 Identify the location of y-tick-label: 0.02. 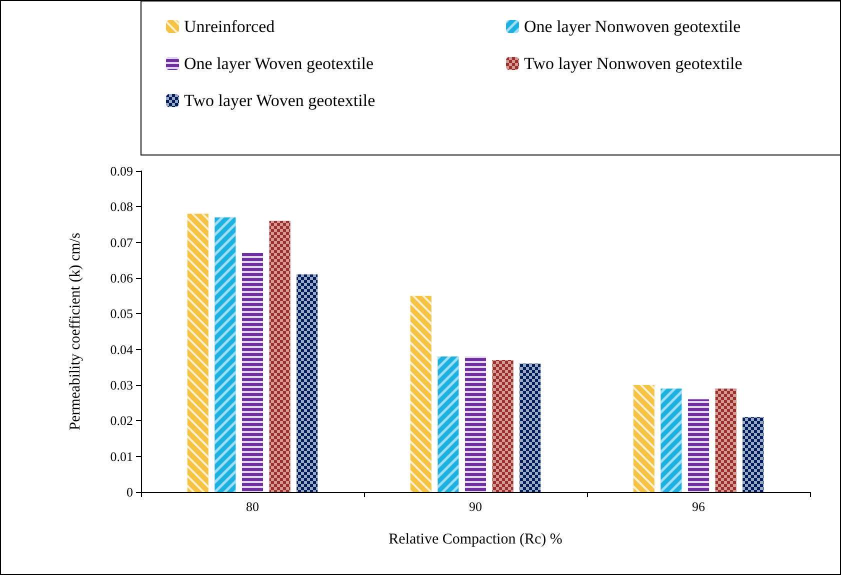
(121, 420).